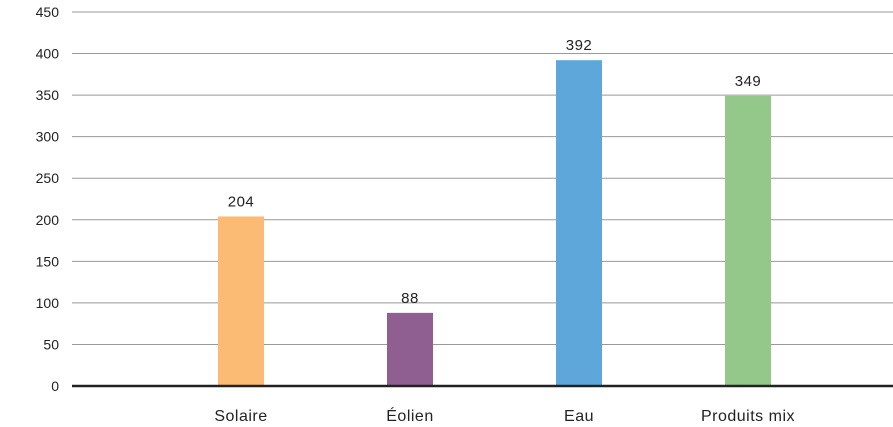 This screenshot has height=427, width=893. What do you see at coordinates (409, 415) in the screenshot?
I see `x-tick-label: Éolien` at bounding box center [409, 415].